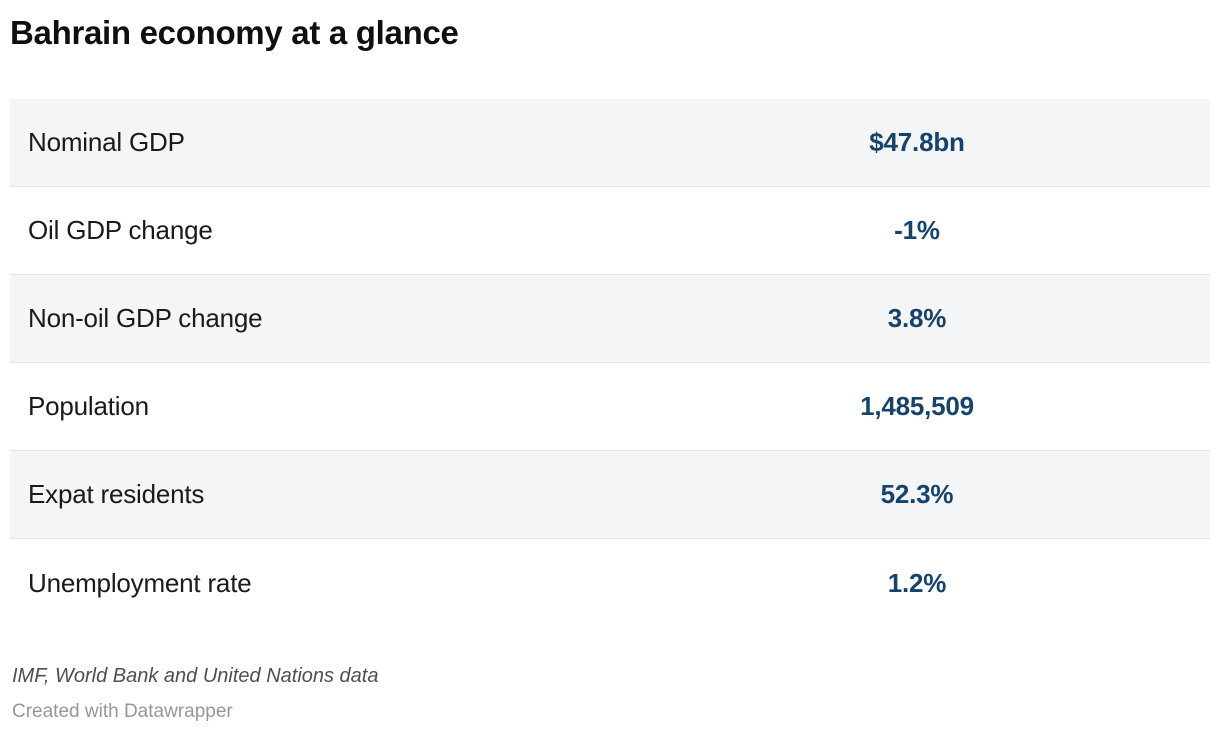 The width and height of the screenshot is (1220, 740). I want to click on row-value: 1,485,509, so click(917, 406).